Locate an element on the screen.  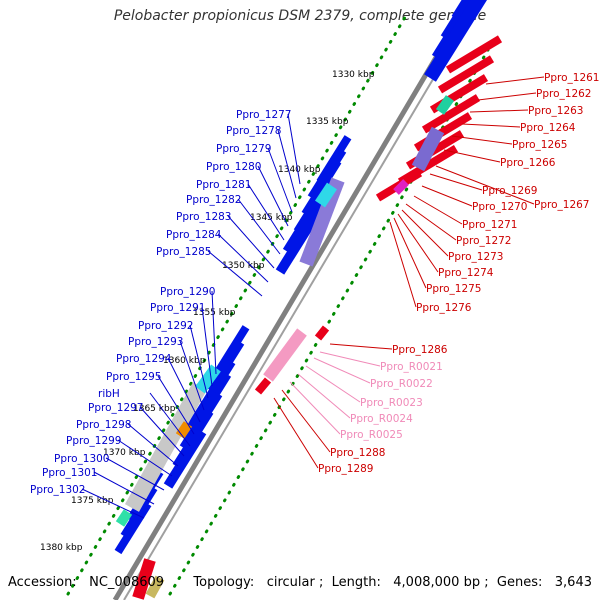
topology-label: Topology: is located at coordinates (224, 582).